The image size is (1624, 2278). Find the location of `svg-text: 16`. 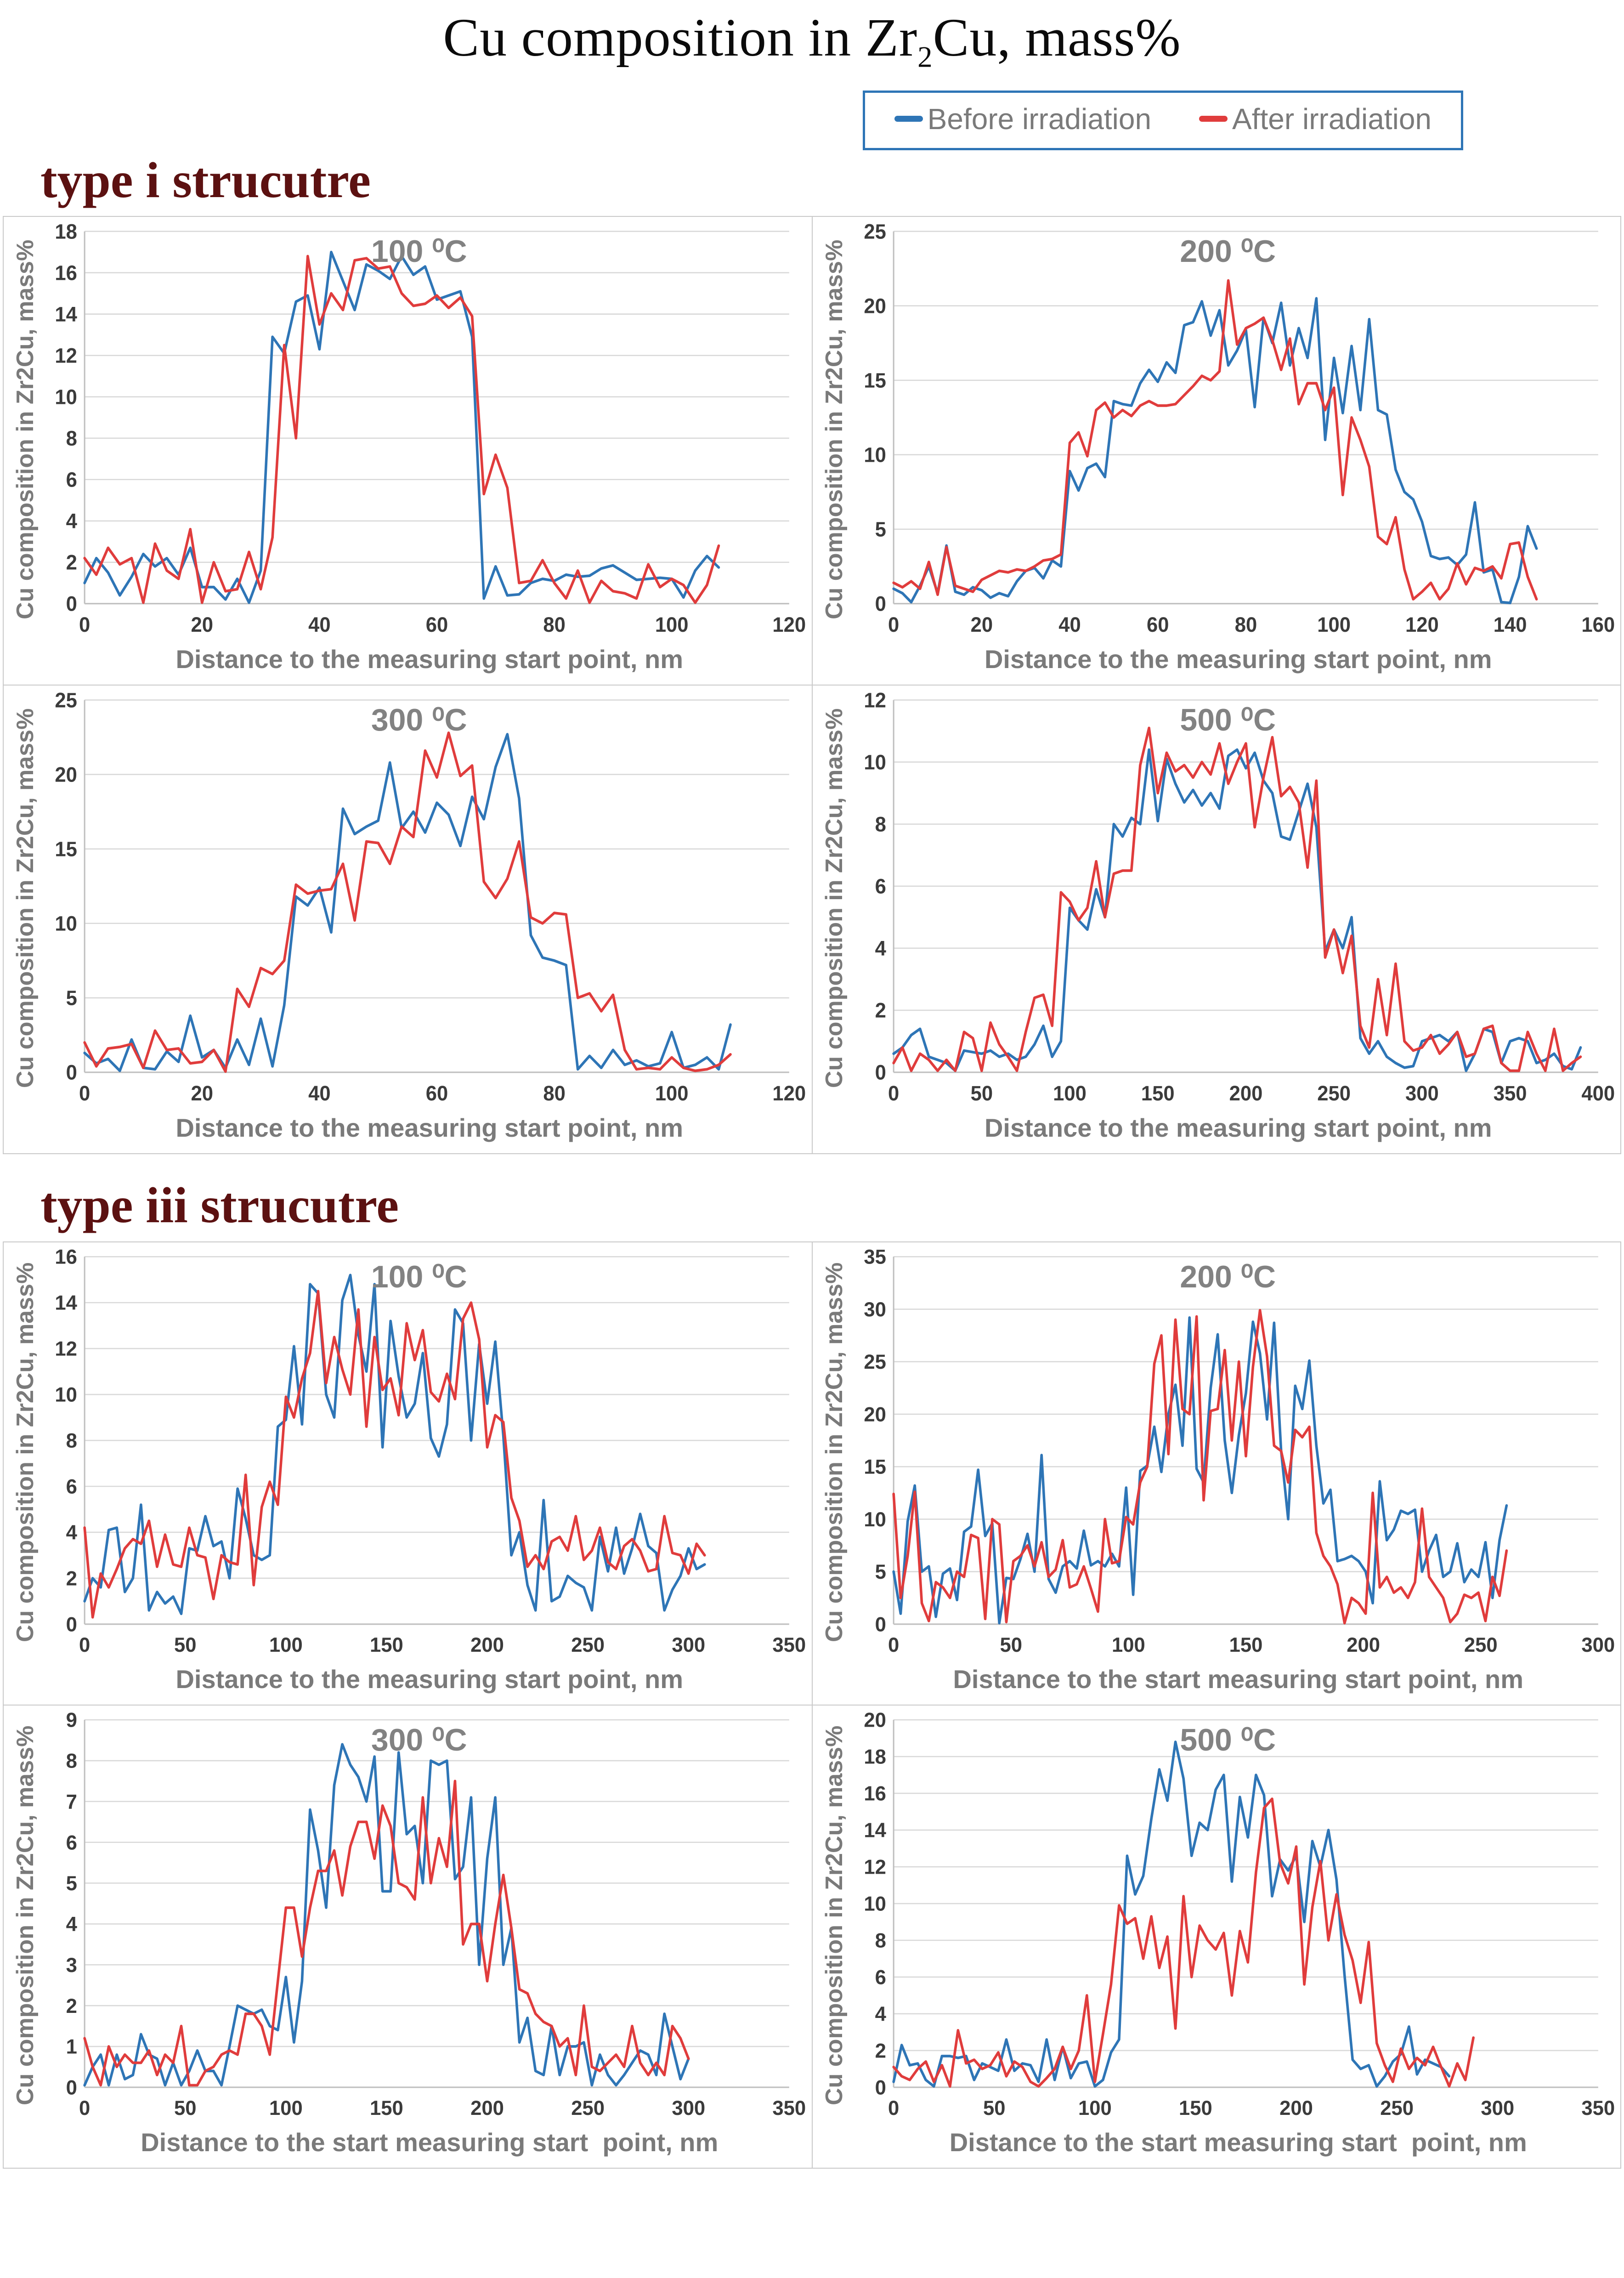

svg-text: 16 is located at coordinates (66, 273).